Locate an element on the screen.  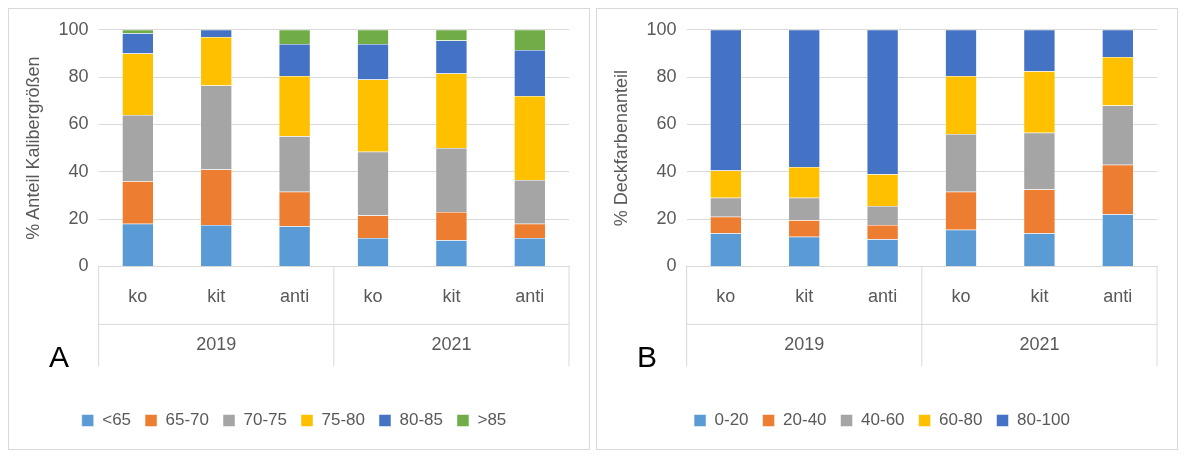
legend-label: 40-60 is located at coordinates (883, 420).